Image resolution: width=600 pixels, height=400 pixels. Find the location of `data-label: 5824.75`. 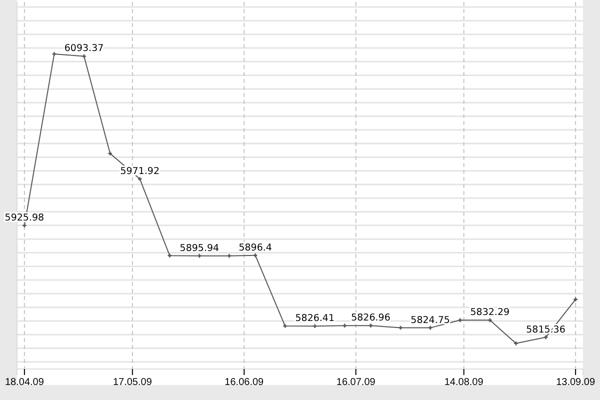

data-label: 5824.75 is located at coordinates (430, 320).